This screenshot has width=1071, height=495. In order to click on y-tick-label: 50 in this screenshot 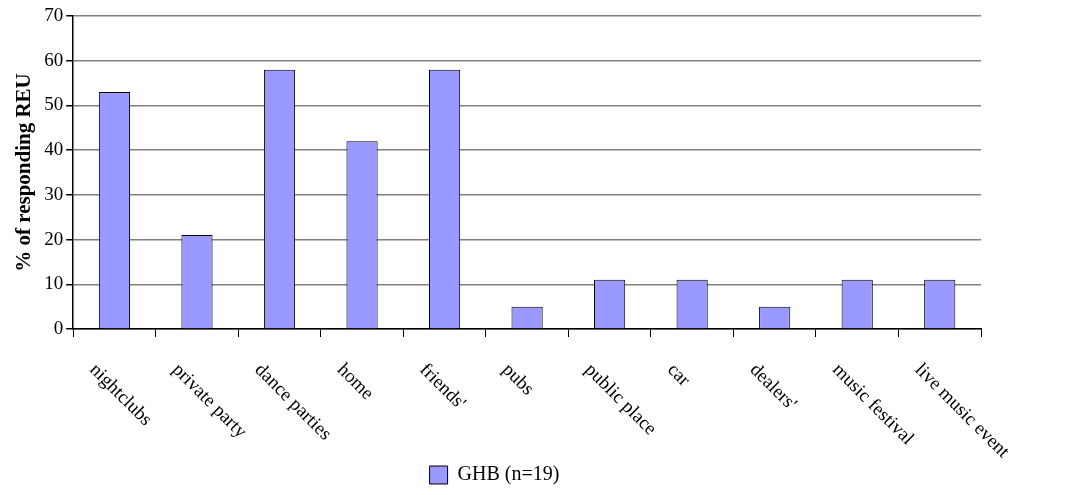, I will do `click(54, 104)`.